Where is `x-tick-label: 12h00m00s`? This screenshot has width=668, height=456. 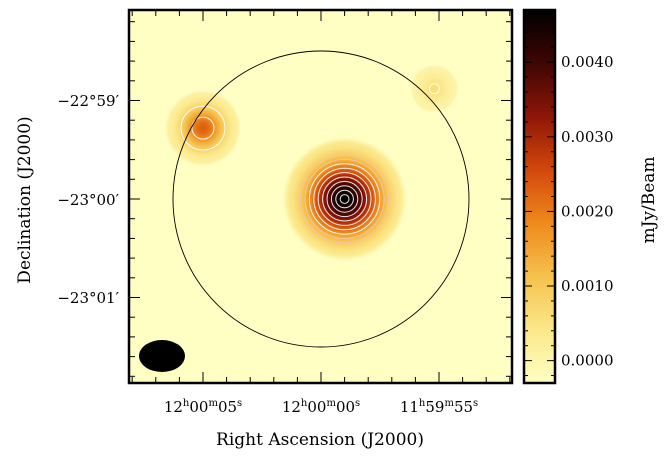 x-tick-label: 12h00m00s is located at coordinates (321, 407).